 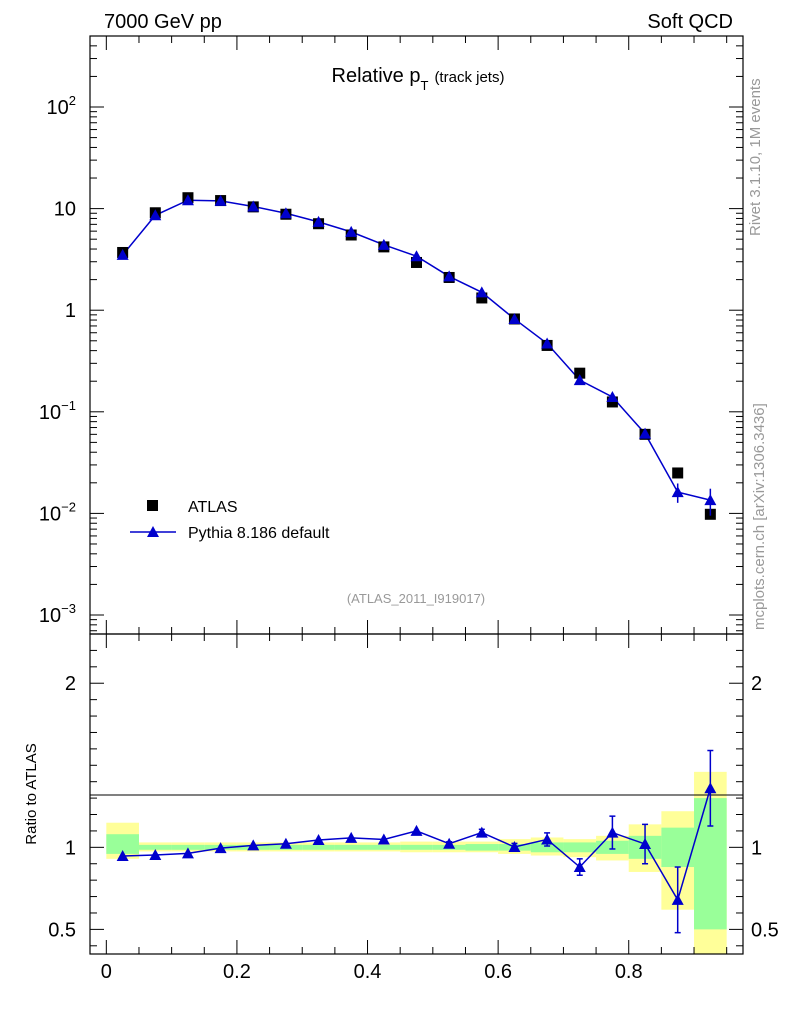 What do you see at coordinates (70, 848) in the screenshot?
I see `ratio-y-tick-label: 1` at bounding box center [70, 848].